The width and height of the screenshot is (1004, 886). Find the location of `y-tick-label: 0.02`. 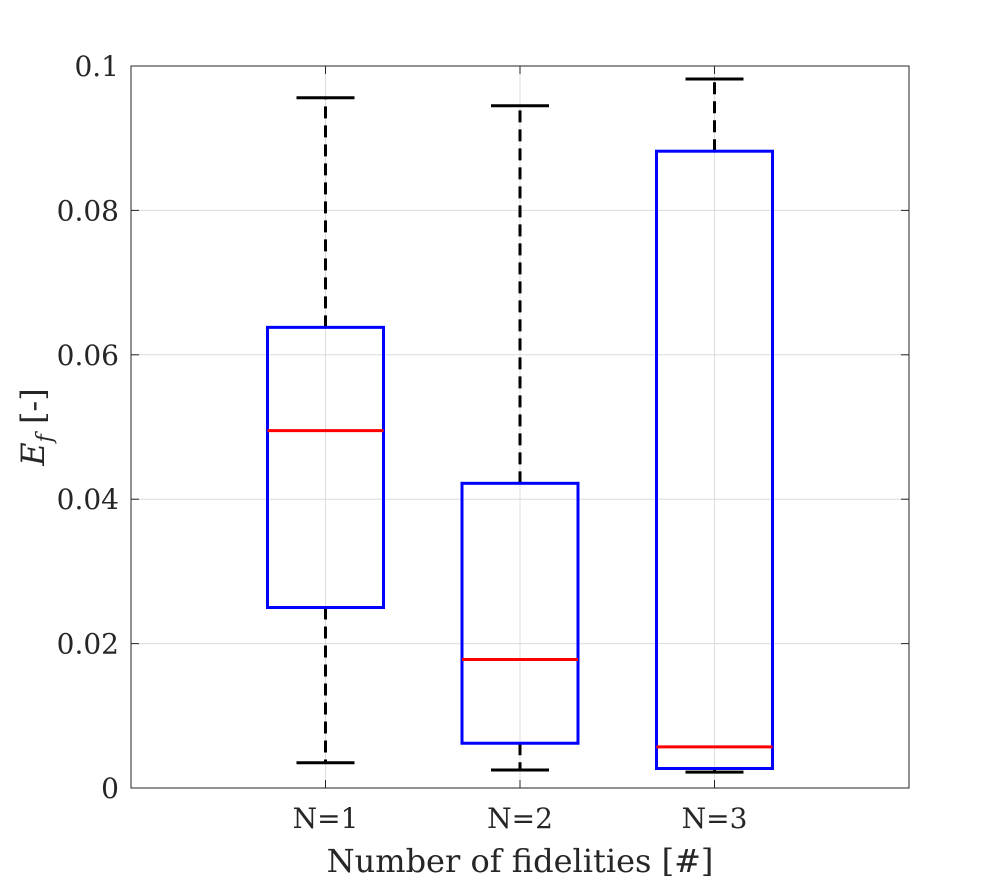

y-tick-label: 0.02 is located at coordinates (88, 644).